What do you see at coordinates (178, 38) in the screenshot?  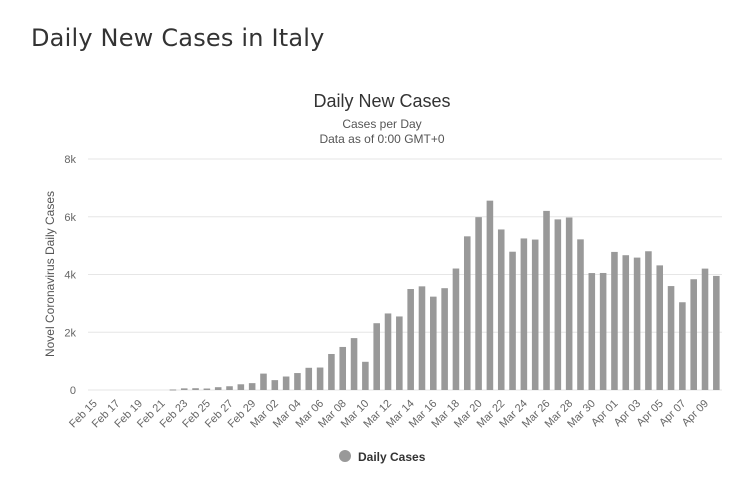 I see `page-title: Daily New Cases in Italy` at bounding box center [178, 38].